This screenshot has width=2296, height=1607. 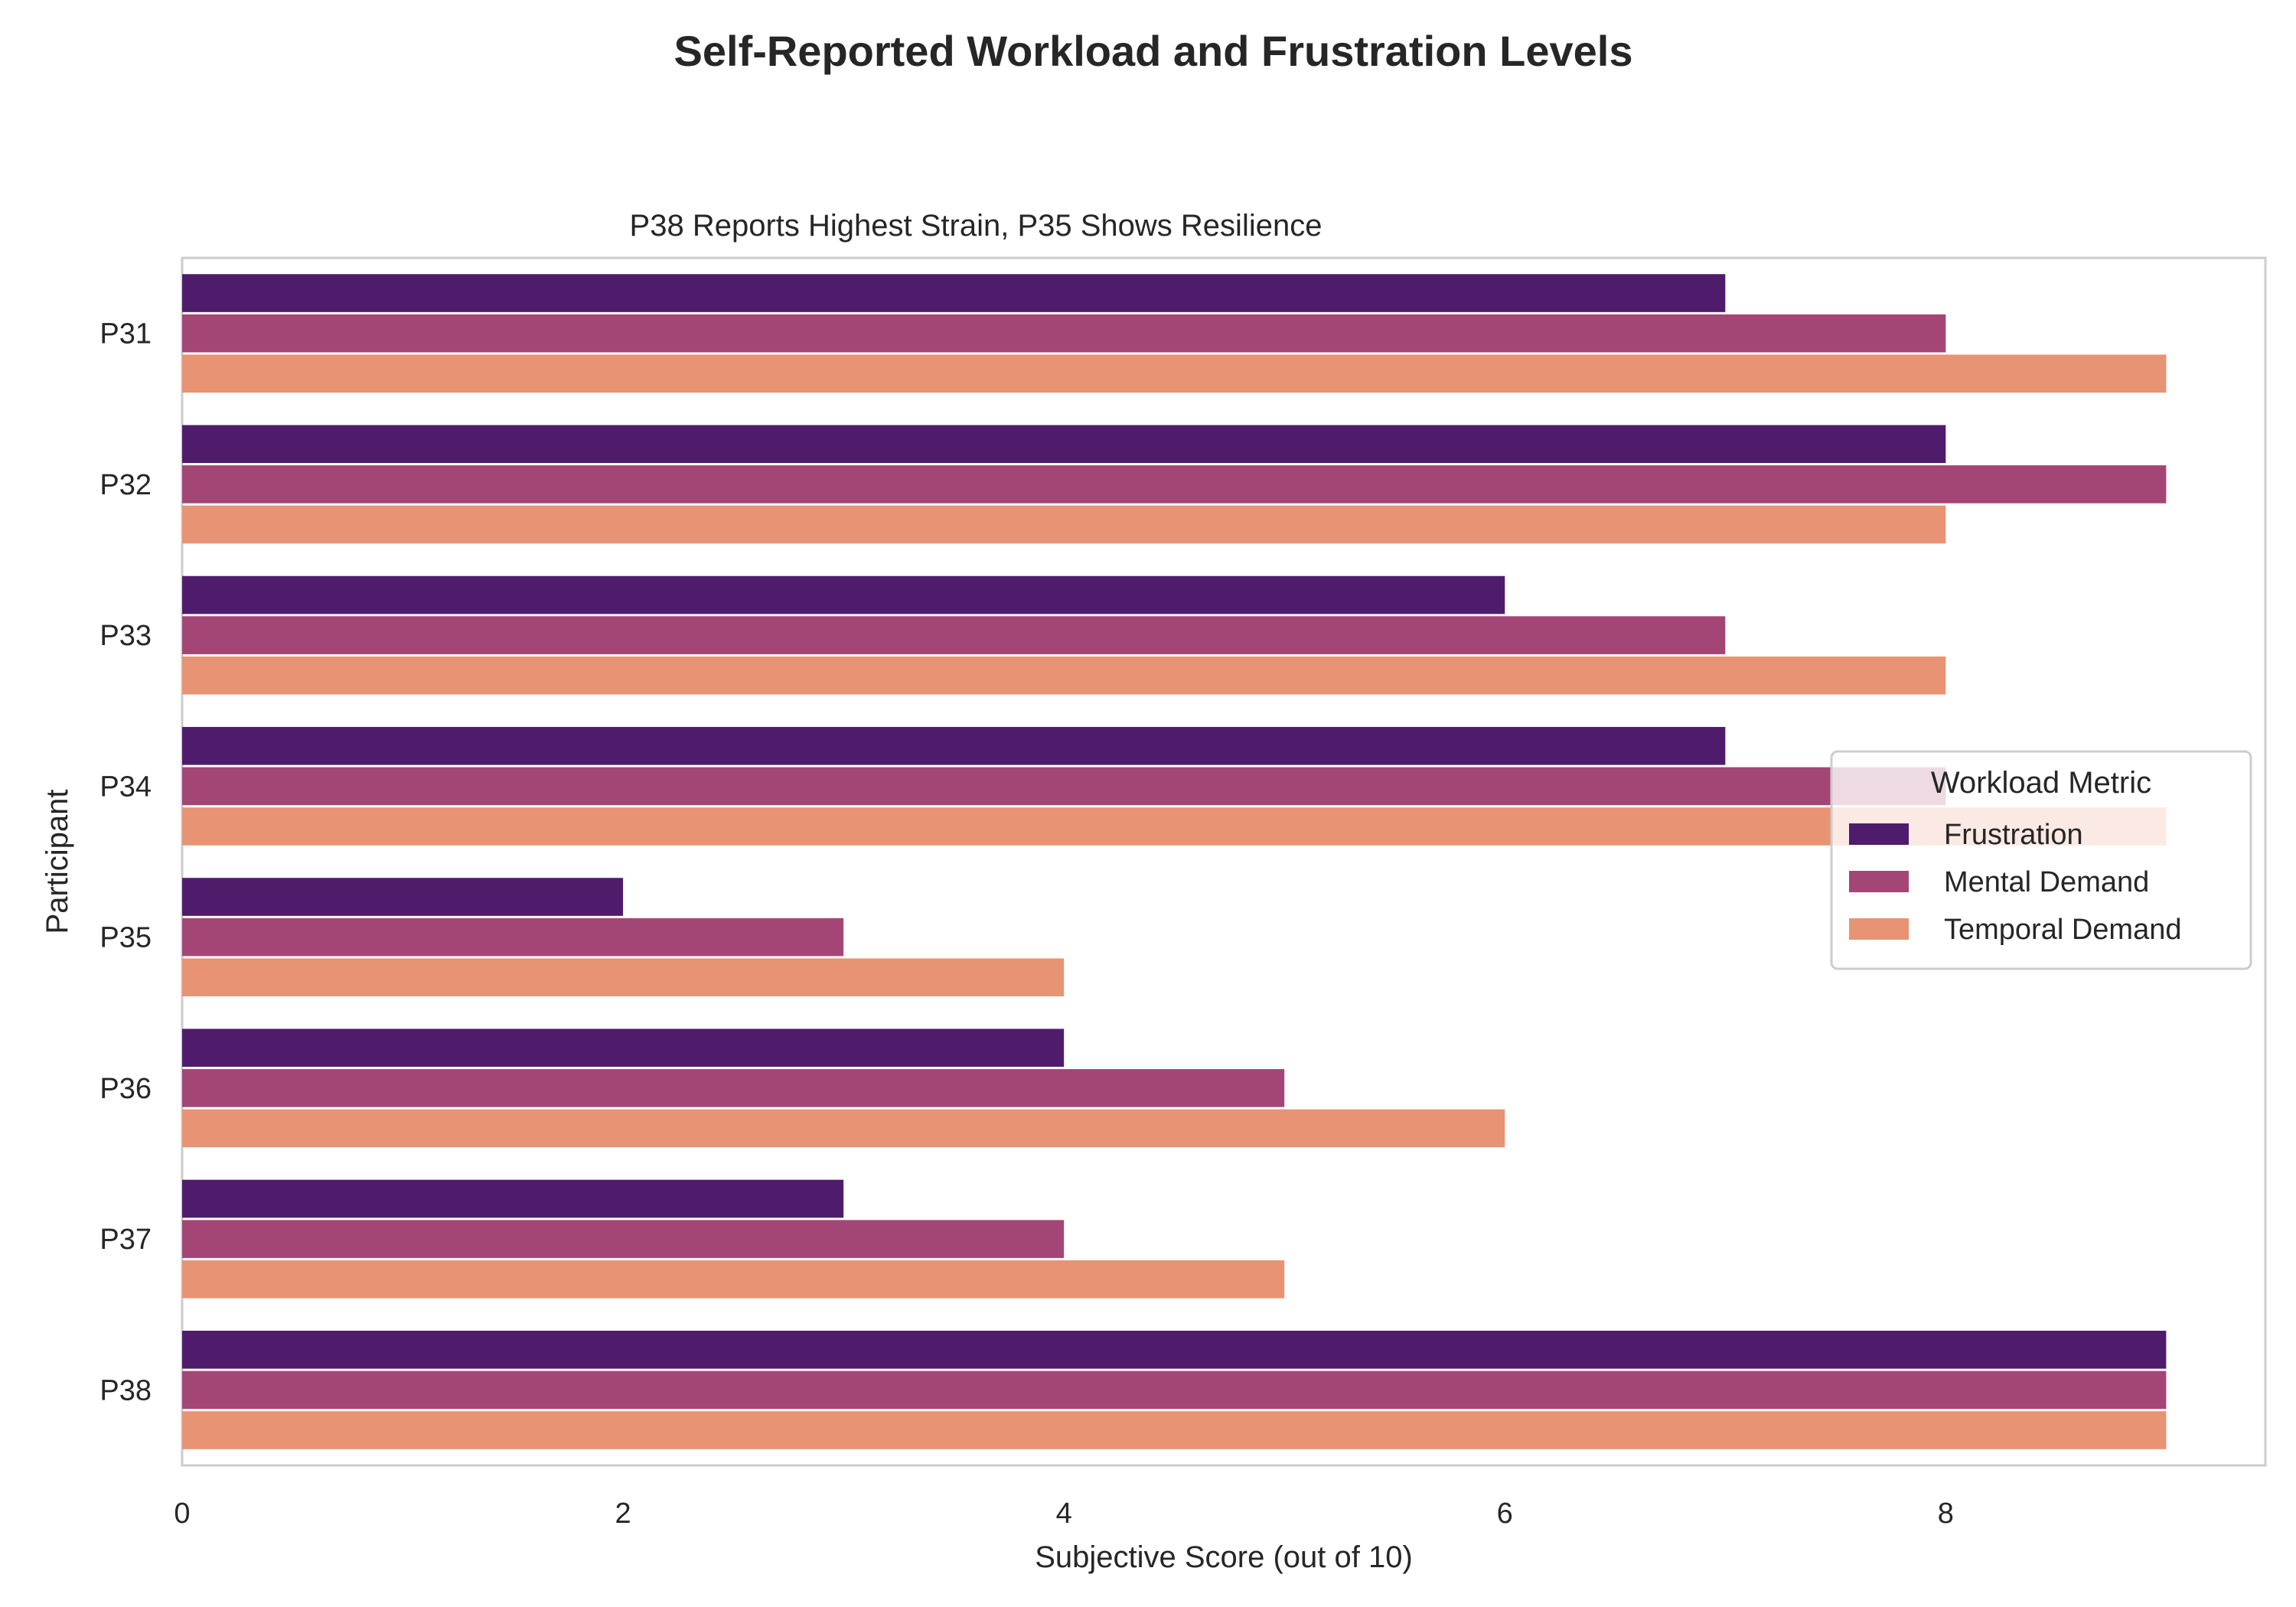 I want to click on bar-p38-temporal-demand, so click(x=1174, y=1430).